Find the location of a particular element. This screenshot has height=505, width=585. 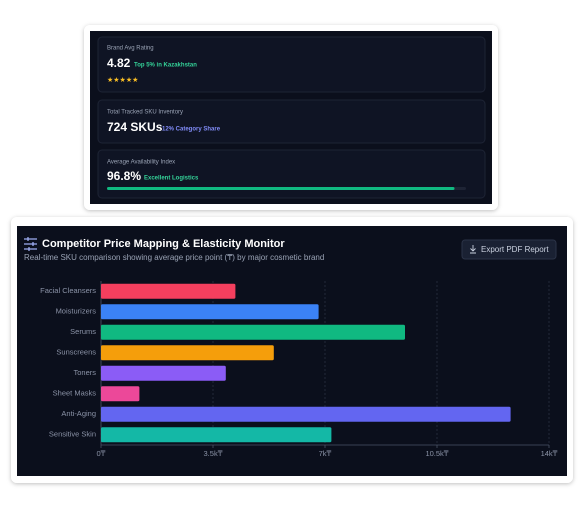

y-tick-label: Anti-Aging is located at coordinates (78, 413).